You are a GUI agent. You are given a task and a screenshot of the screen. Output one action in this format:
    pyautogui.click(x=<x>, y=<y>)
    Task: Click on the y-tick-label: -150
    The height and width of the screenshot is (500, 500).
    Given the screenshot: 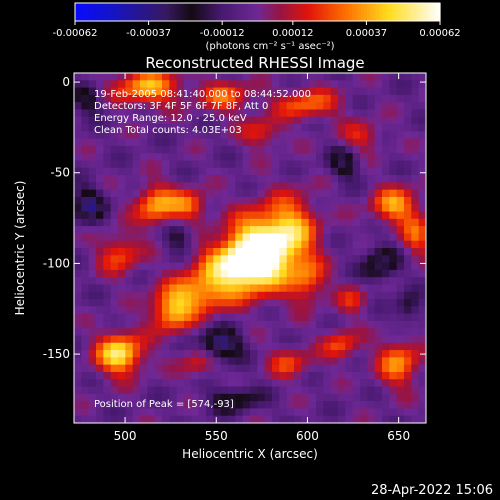 What is the action you would take?
    pyautogui.click(x=56, y=354)
    